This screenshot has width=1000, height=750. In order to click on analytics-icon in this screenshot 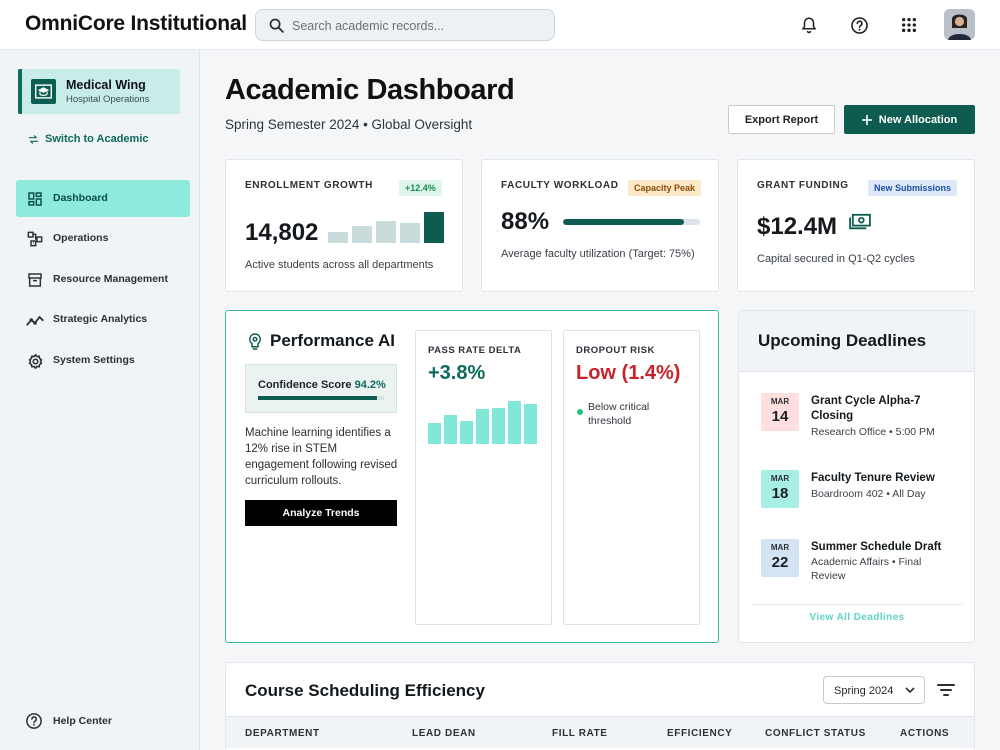, I will do `click(35, 320)`.